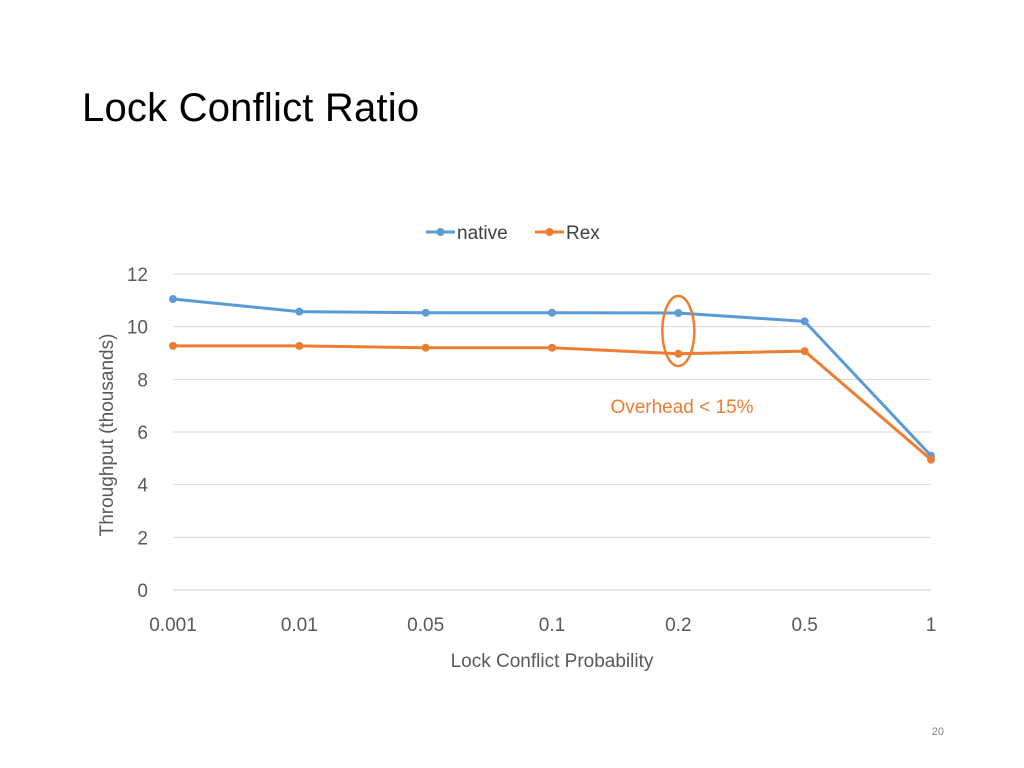 The height and width of the screenshot is (768, 1024). What do you see at coordinates (299, 625) in the screenshot?
I see `x-tick-label: 0.01` at bounding box center [299, 625].